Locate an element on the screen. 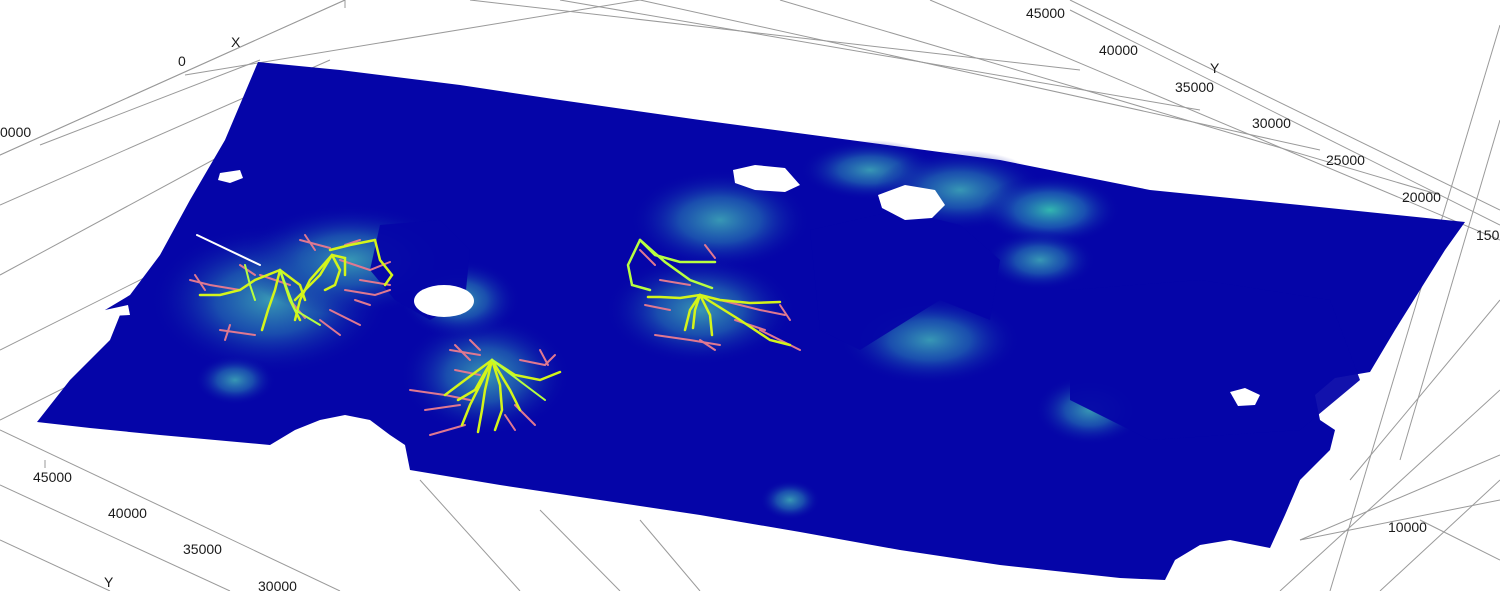  y-tick-right-2: 35000 is located at coordinates (1194, 87).